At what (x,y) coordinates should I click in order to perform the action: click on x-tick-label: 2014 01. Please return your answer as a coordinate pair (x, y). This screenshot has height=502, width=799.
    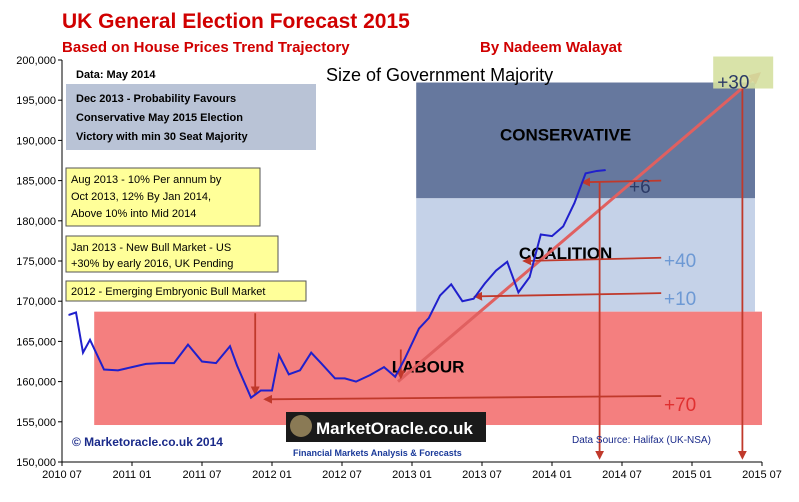
    Looking at the image, I should click on (552, 475).